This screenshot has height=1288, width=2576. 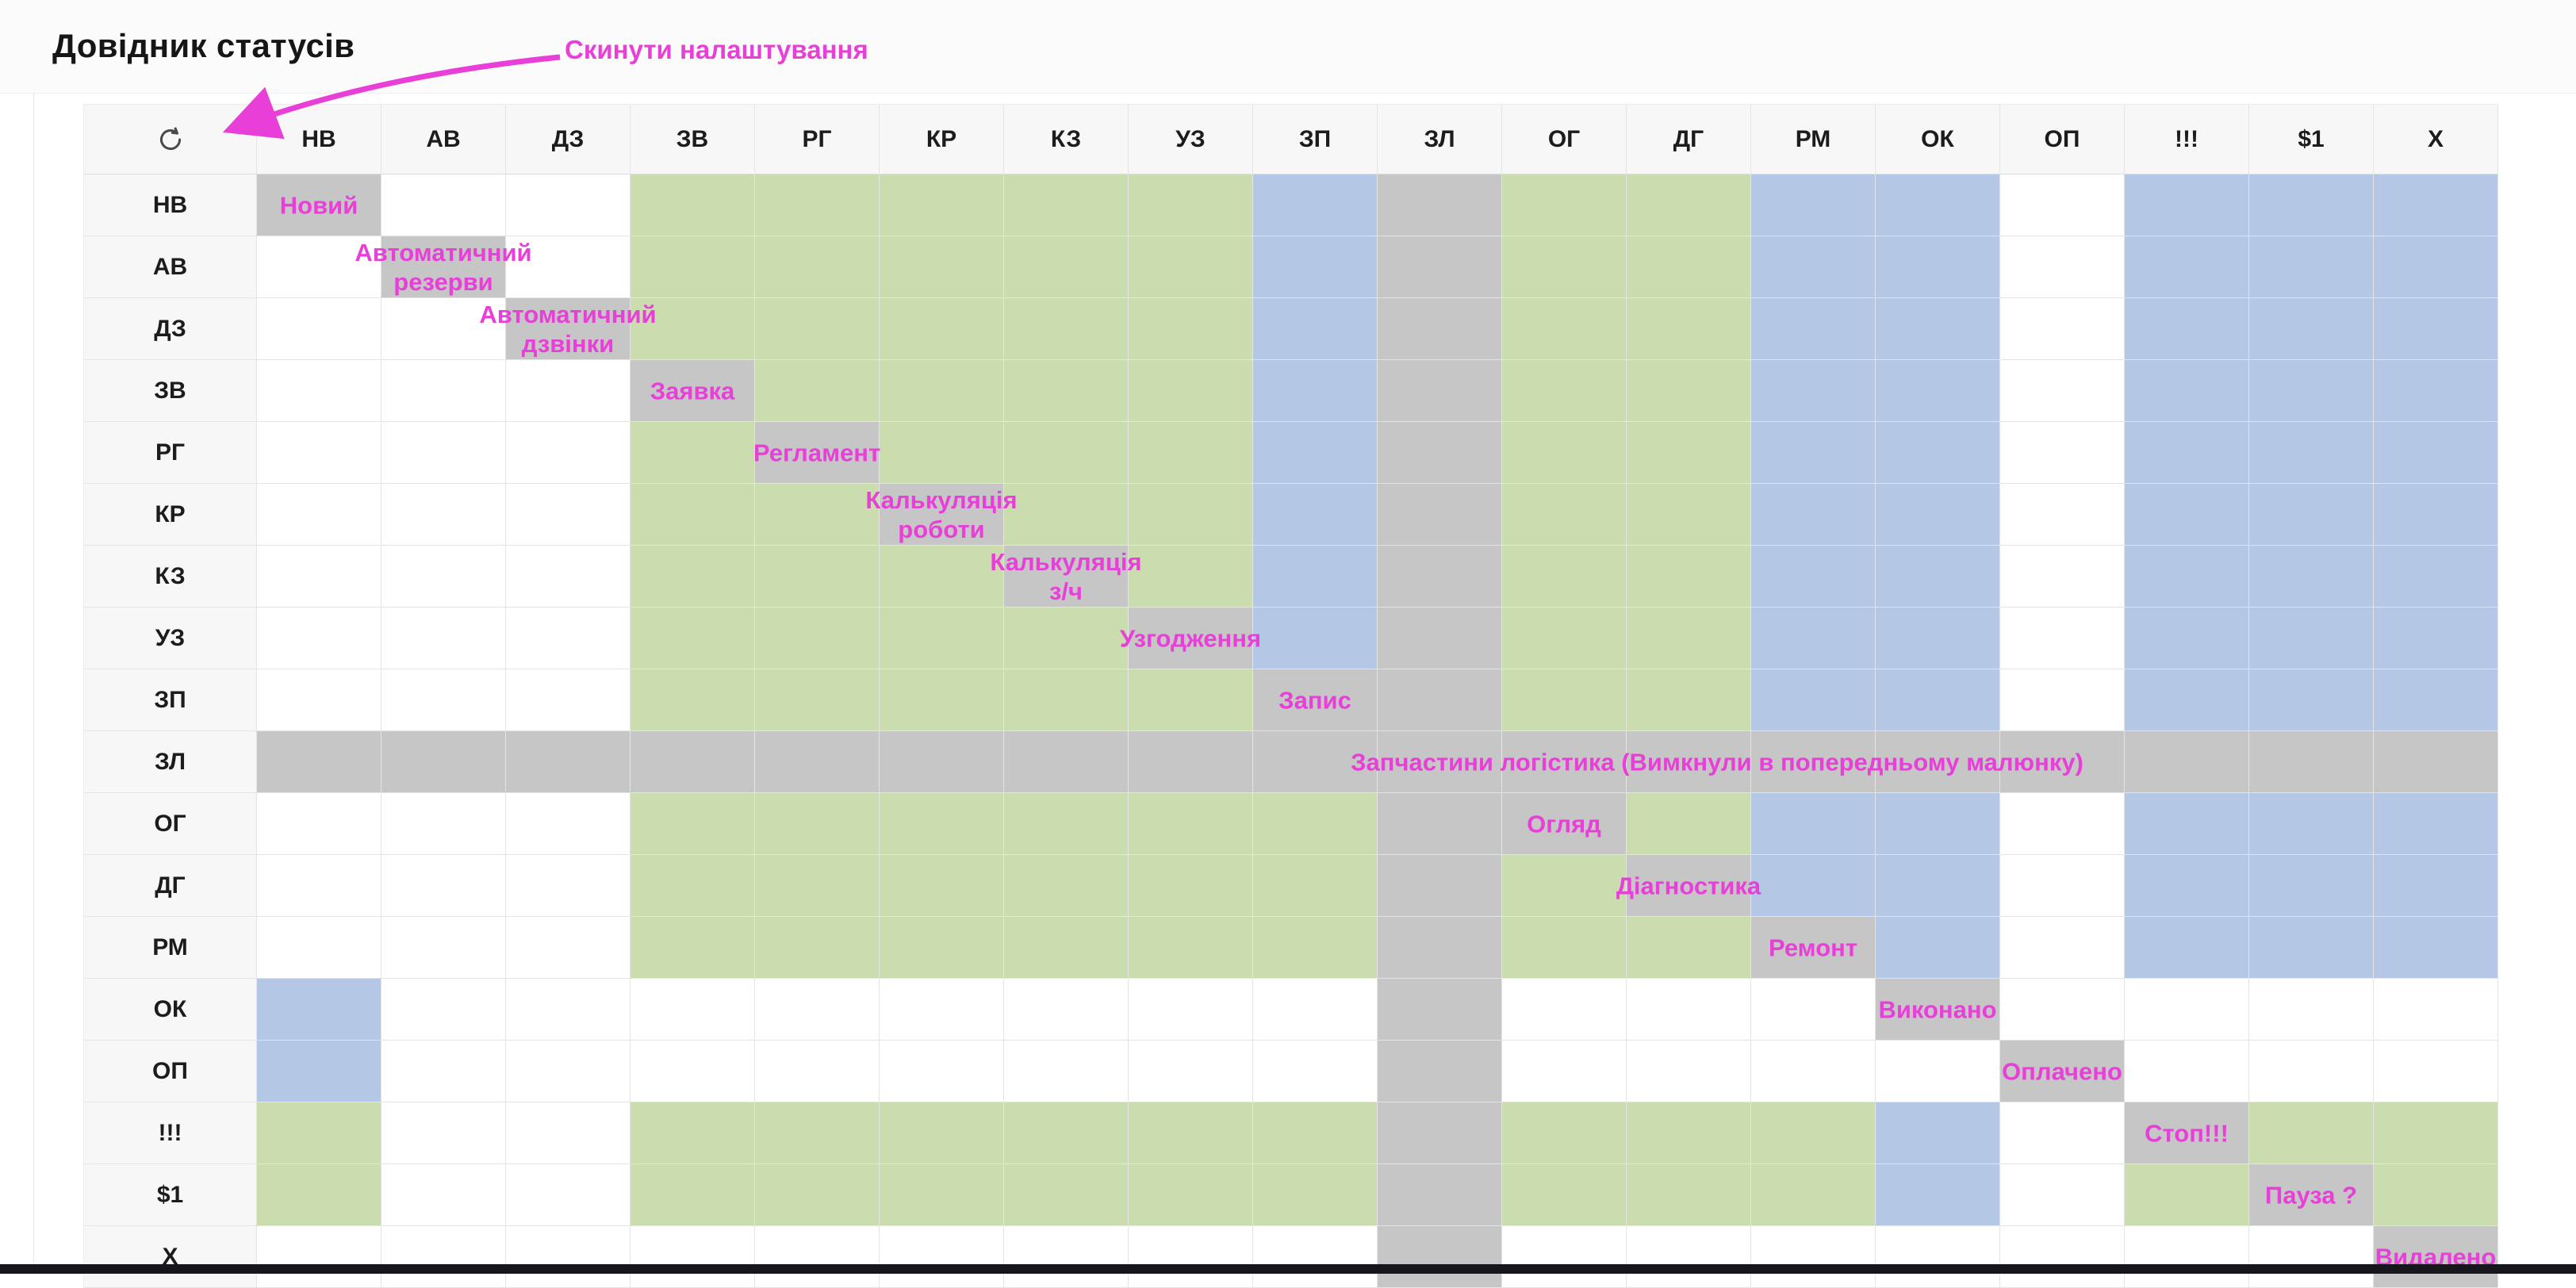 I want to click on cell-ЗП-ОГ, so click(x=1564, y=700).